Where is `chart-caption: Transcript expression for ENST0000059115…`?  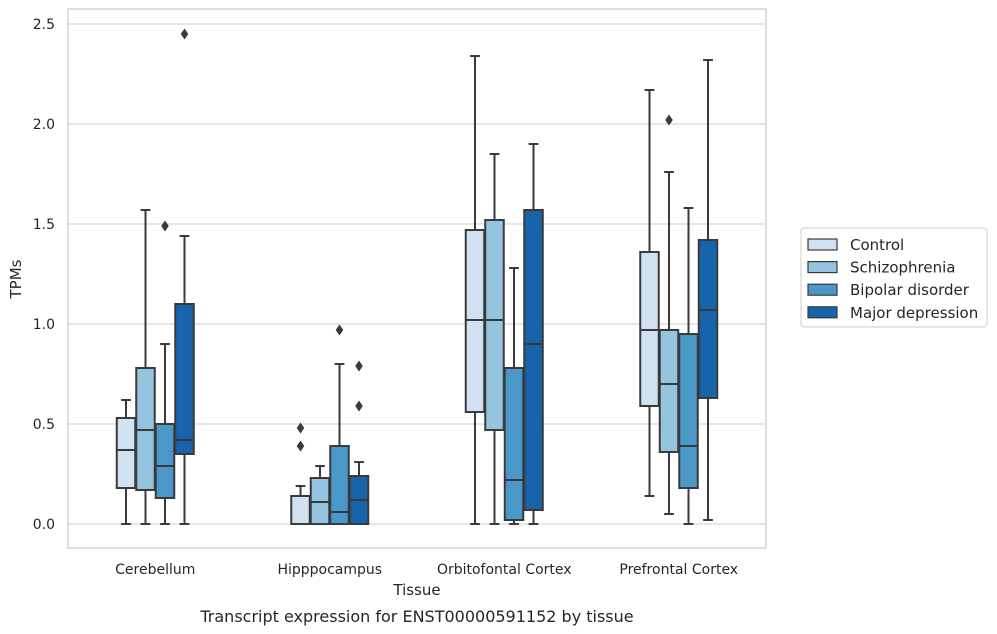 chart-caption: Transcript expression for ENST0000059115… is located at coordinates (416, 616).